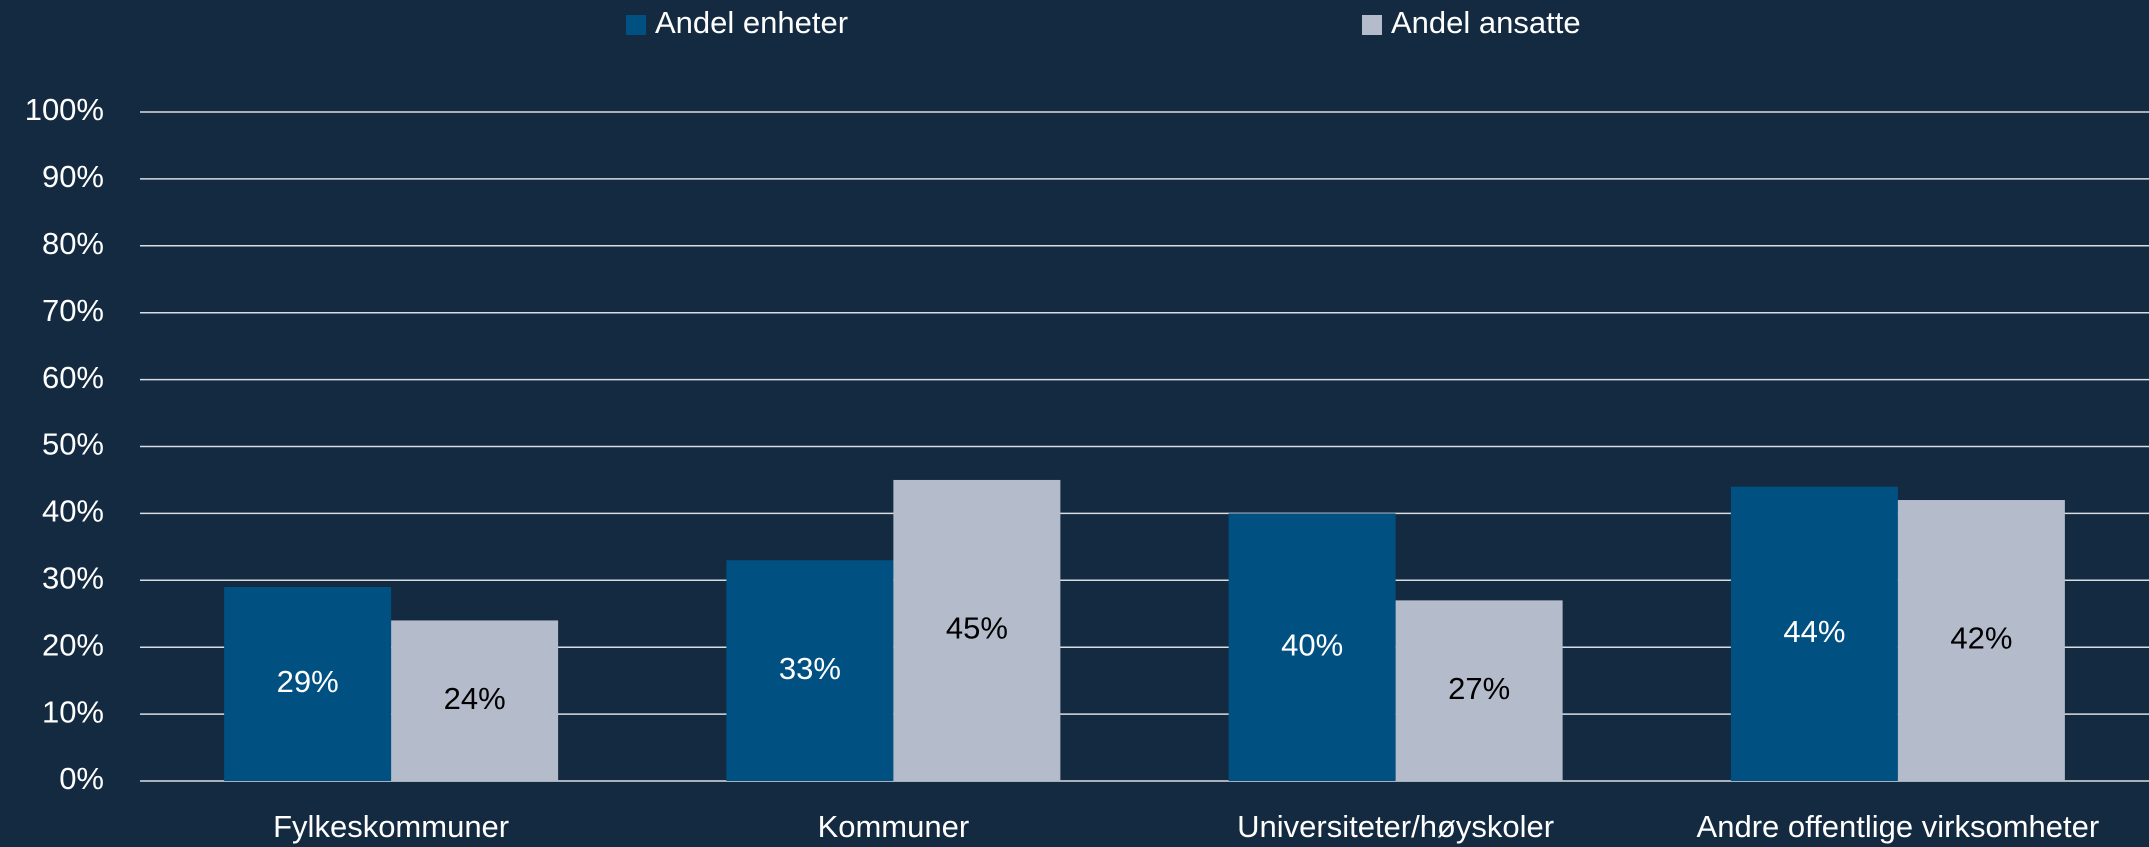 The height and width of the screenshot is (847, 2149). I want to click on data-label: 33%, so click(810, 668).